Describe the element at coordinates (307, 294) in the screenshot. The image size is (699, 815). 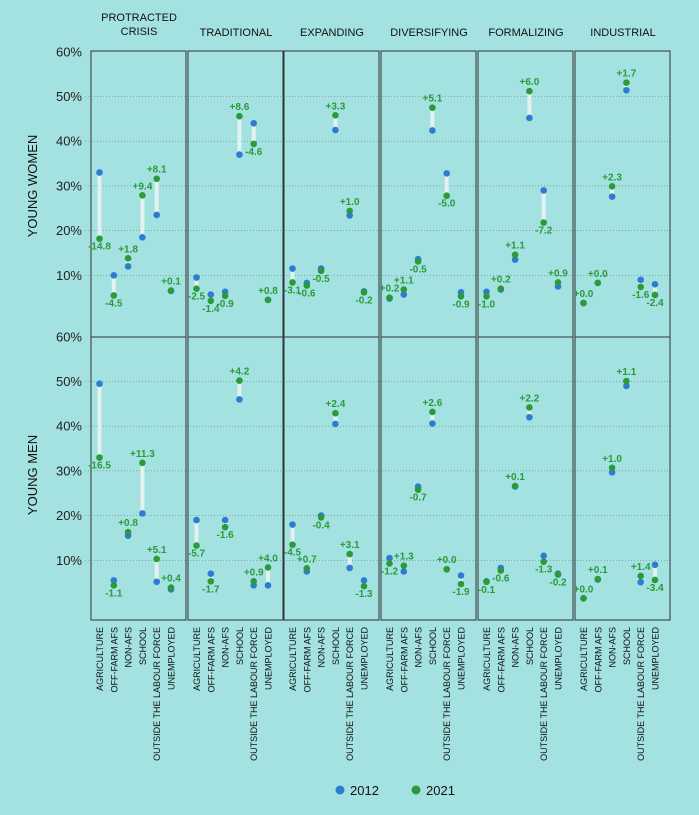
I see `change-label: -0.6` at that location.